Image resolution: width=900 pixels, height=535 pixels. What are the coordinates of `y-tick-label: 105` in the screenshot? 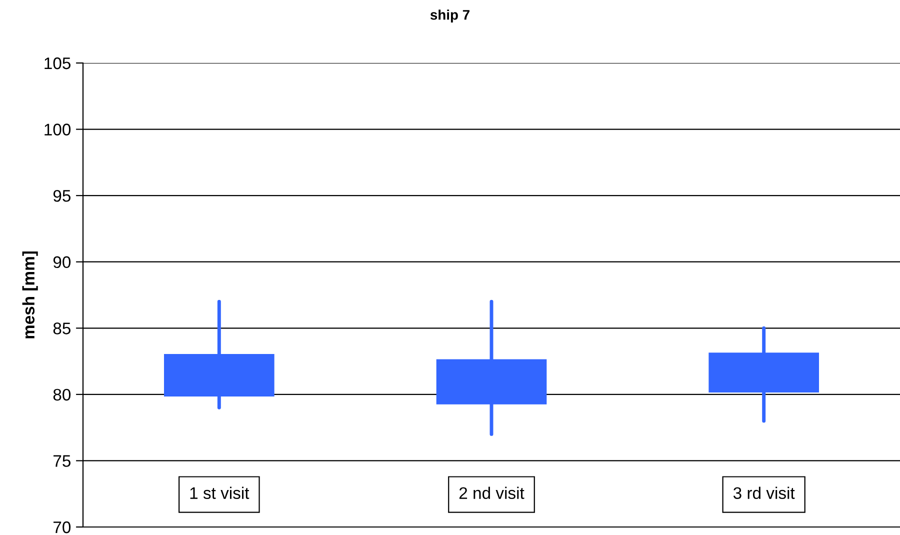 It's located at (57, 63).